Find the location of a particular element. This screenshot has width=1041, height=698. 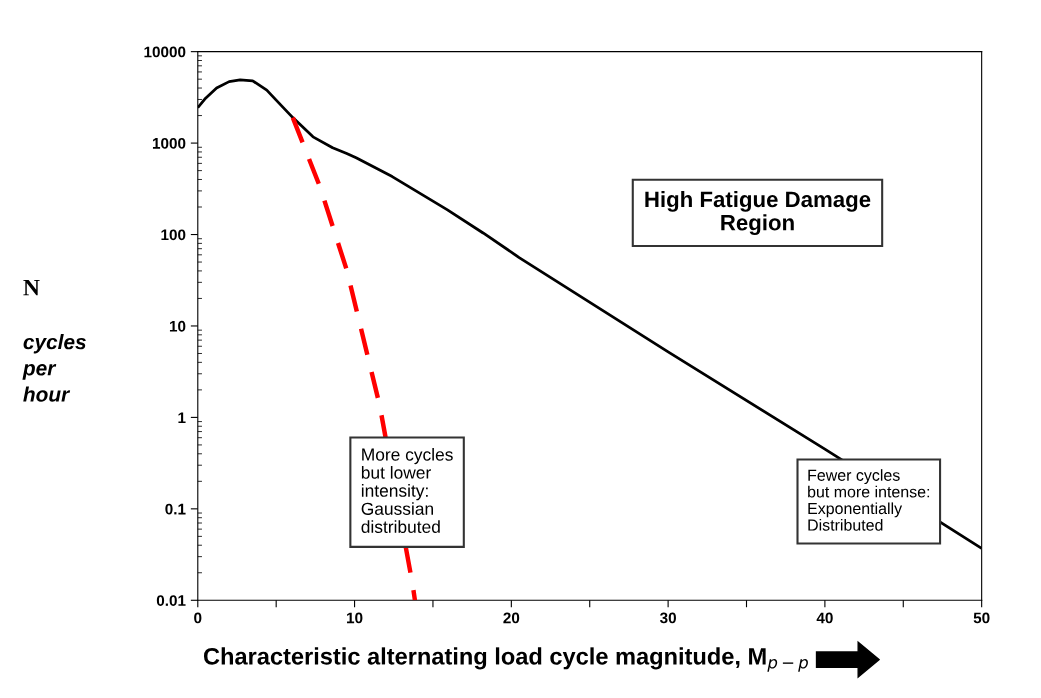

x-axis-title: Characteristic alternating load cycle magnitude, M$_{p−p}$ is located at coordinates (505, 659).